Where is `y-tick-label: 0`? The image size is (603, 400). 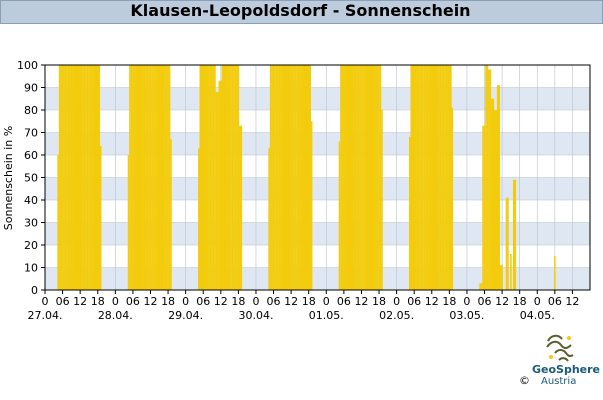 y-tick-label: 0 is located at coordinates (34, 290).